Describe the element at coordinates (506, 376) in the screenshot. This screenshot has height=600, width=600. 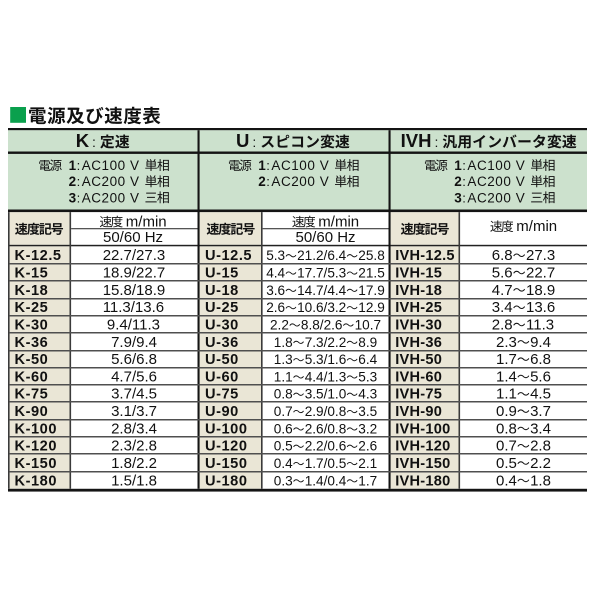
I see `svg-text: 1.4` at that location.